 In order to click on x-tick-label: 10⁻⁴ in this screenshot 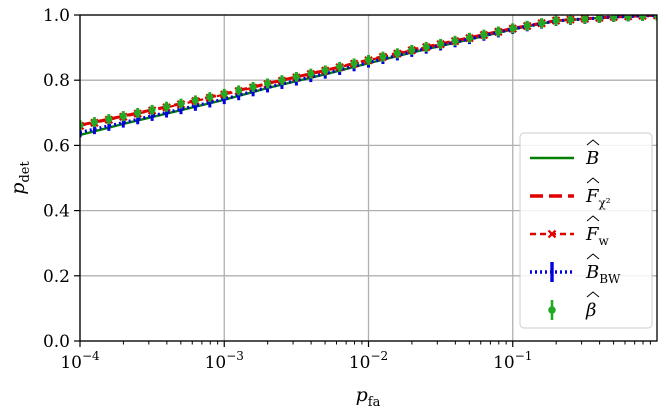, I will do `click(80, 361)`.